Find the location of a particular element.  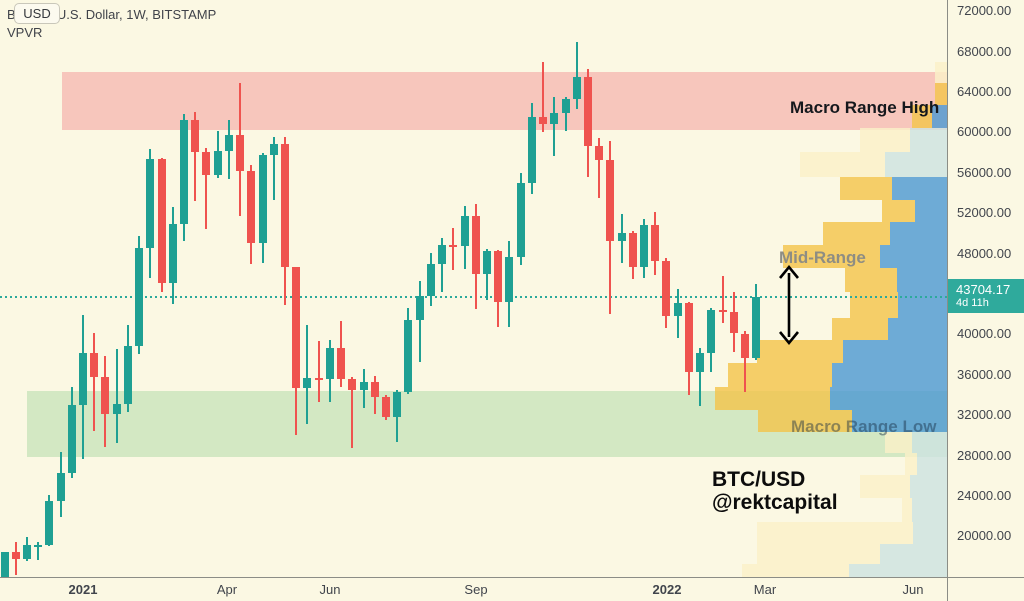

price-tick-label: 36000.00 is located at coordinates (984, 374).